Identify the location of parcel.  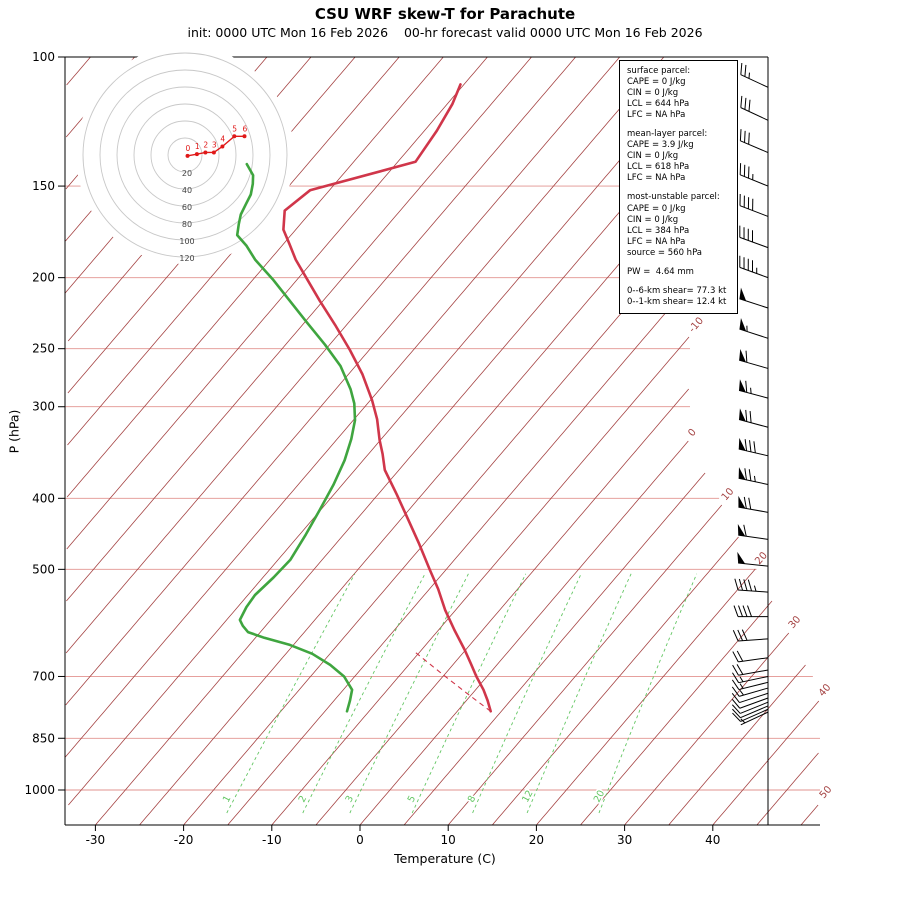
(452, 680).